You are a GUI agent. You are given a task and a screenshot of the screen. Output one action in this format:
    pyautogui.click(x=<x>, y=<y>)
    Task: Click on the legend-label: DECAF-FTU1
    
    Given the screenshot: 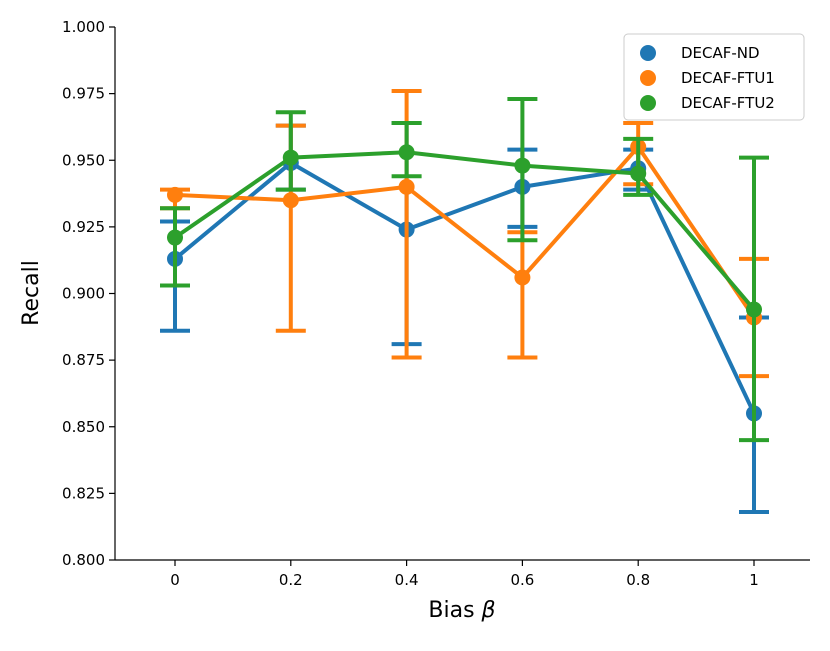 What is the action you would take?
    pyautogui.click(x=728, y=78)
    